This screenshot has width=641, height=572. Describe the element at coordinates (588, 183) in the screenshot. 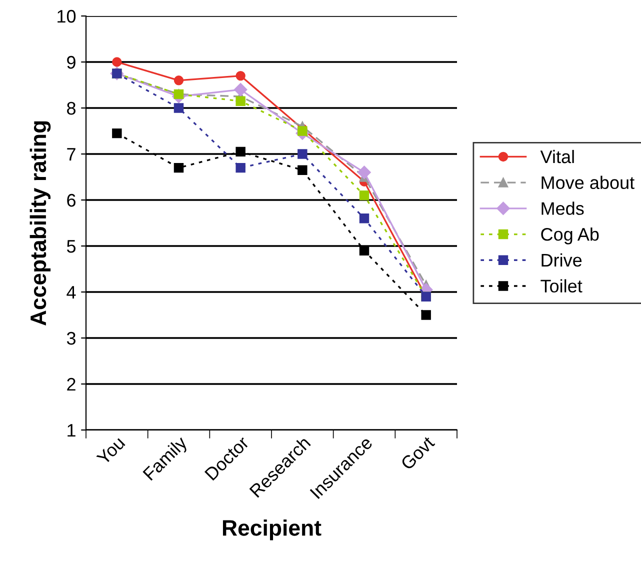

I see `legend-label: Move about` at that location.